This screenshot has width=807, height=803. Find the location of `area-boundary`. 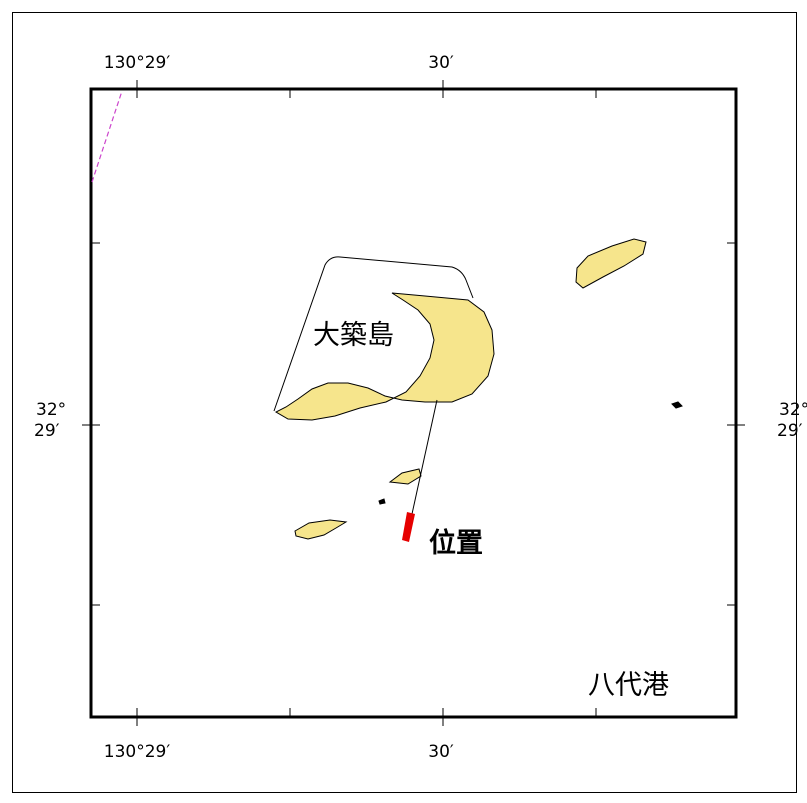

area-boundary is located at coordinates (373, 385).